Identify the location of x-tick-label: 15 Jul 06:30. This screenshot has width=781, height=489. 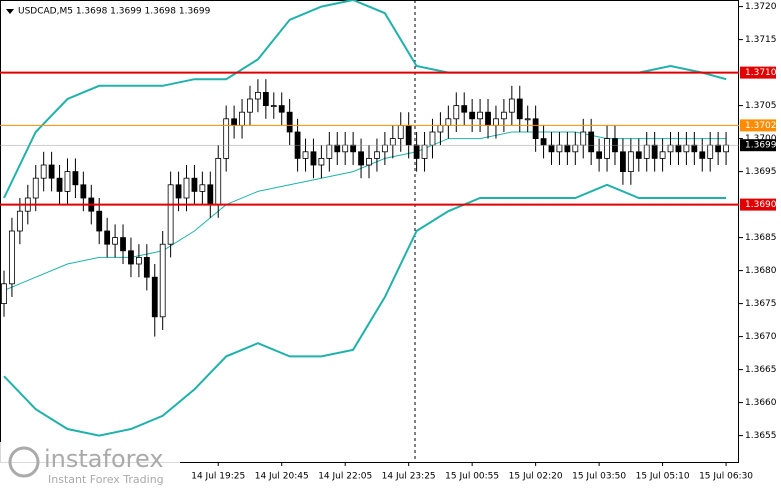
(726, 477).